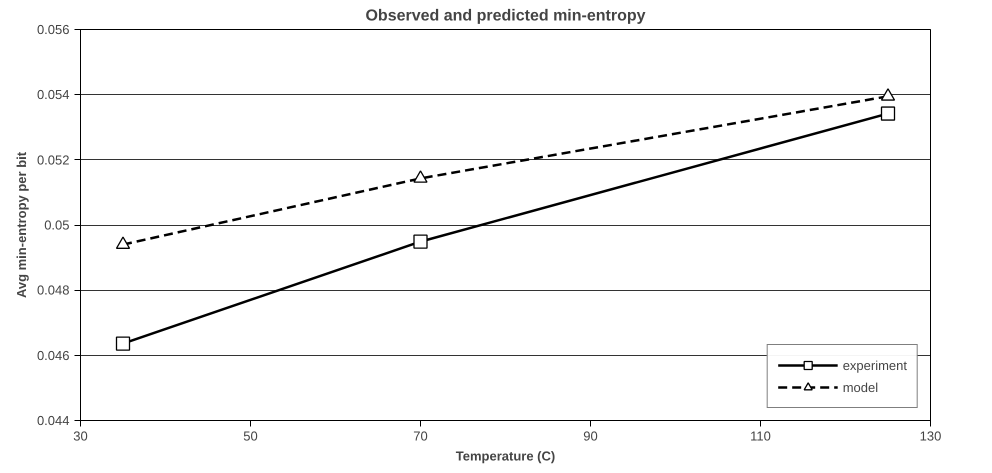 The image size is (992, 473). I want to click on x-tick-label: 50, so click(250, 436).